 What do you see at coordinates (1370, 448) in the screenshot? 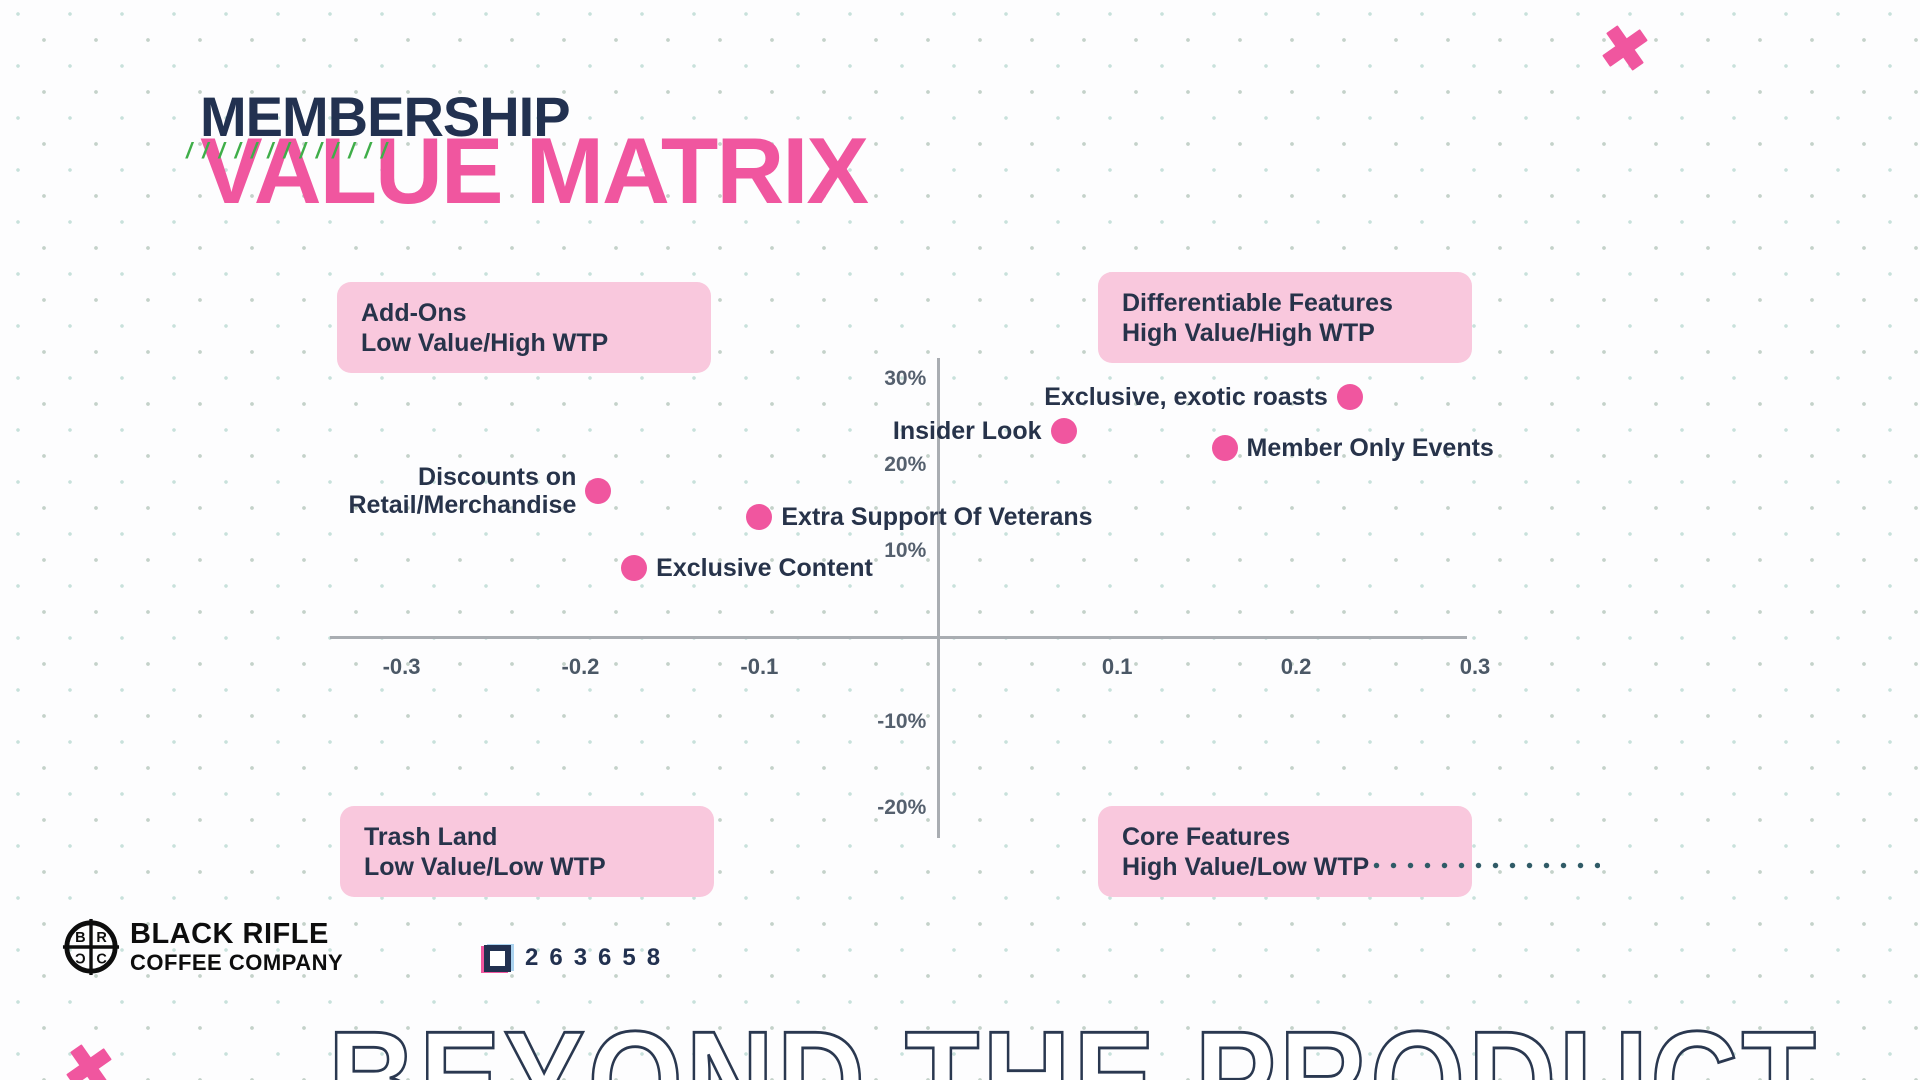
I see `data-point-label: Member Only Events` at bounding box center [1370, 448].